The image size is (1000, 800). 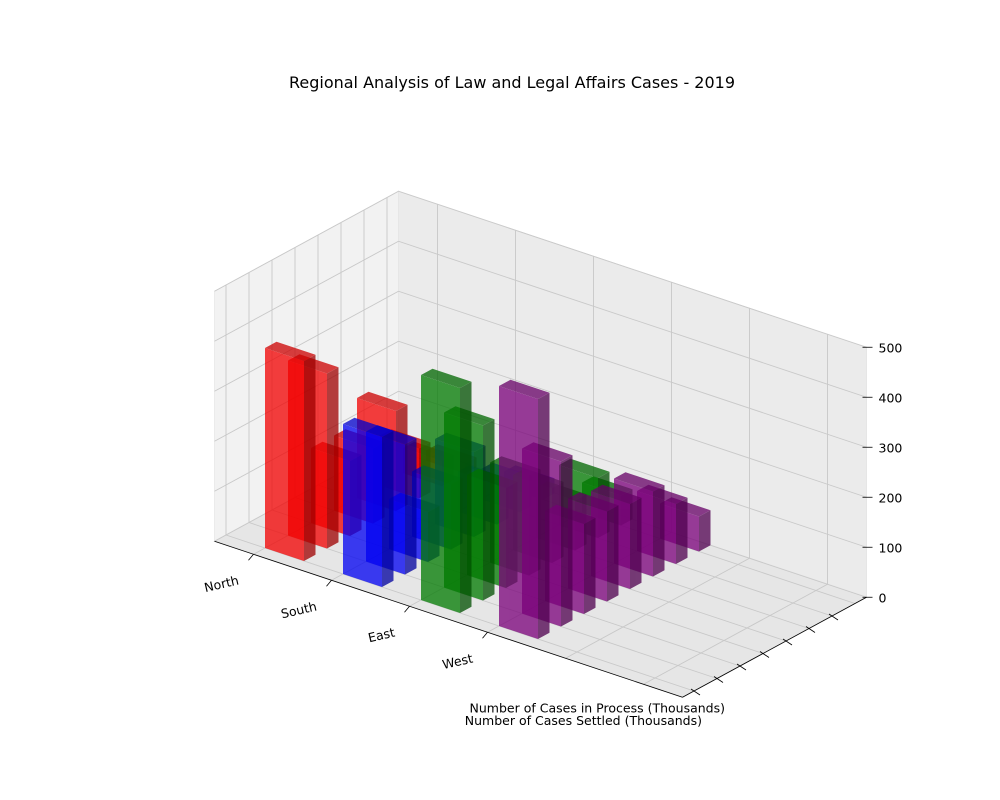 What do you see at coordinates (448, 619) in the screenshot?
I see `x-axis-line` at bounding box center [448, 619].